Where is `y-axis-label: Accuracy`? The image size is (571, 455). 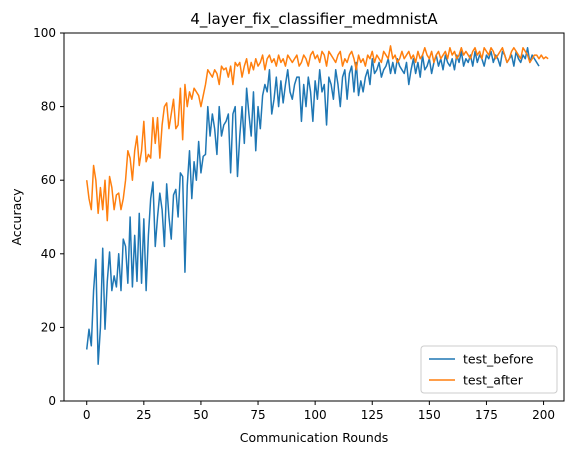 y-axis-label: Accuracy is located at coordinates (16, 217).